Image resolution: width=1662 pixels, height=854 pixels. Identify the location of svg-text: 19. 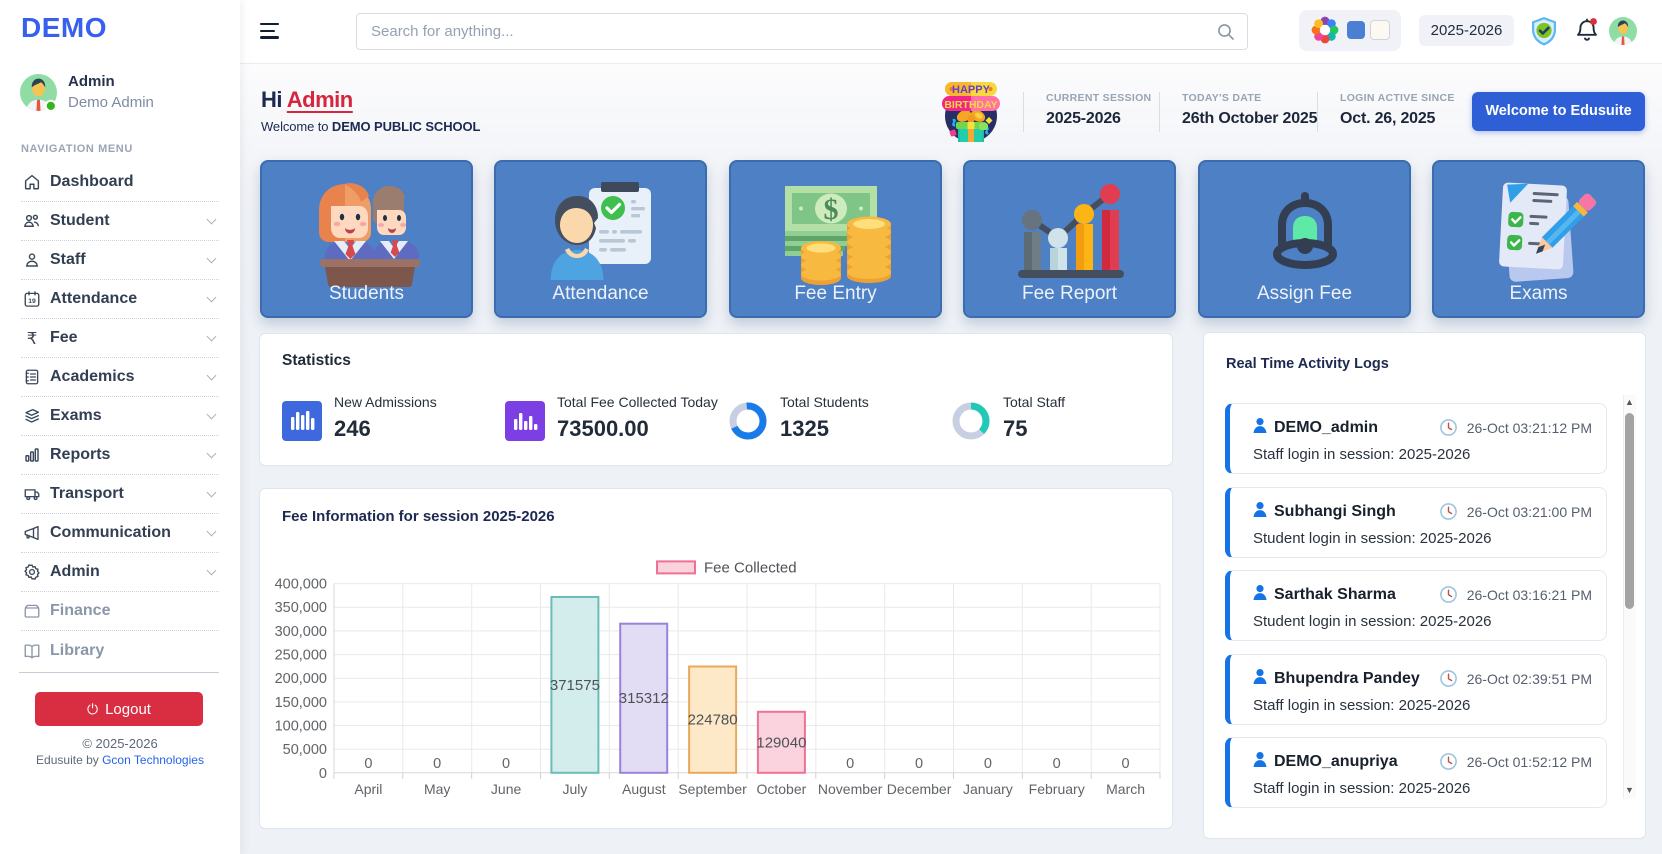
(32, 301).